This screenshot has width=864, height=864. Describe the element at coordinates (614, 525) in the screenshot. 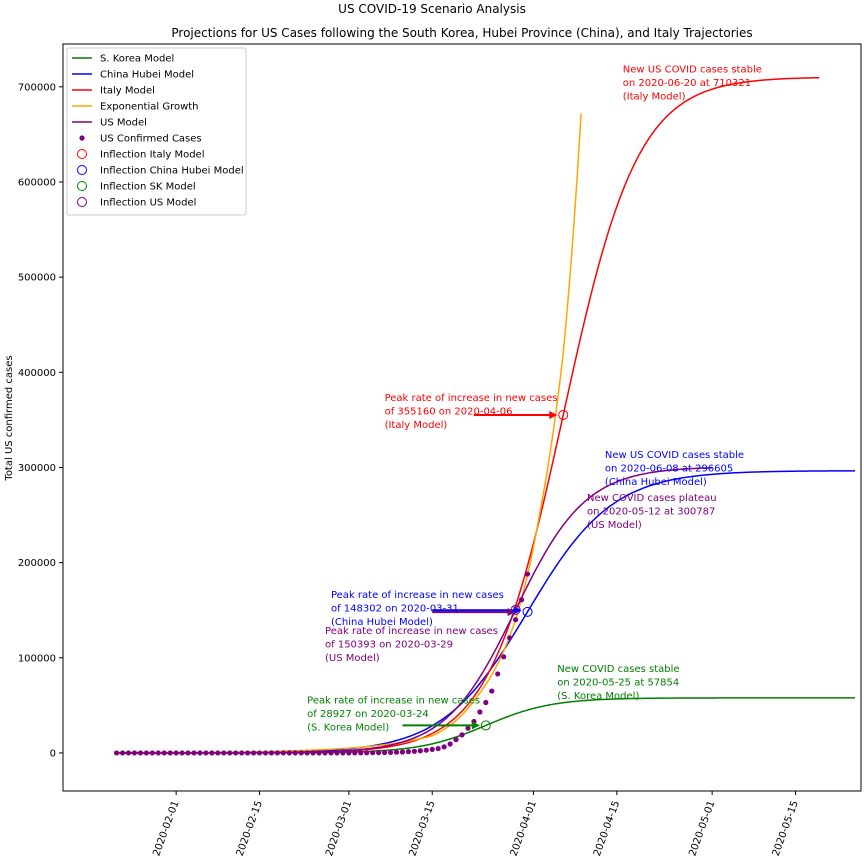

I see `annotation-text-us-plateau: (US Model)` at that location.